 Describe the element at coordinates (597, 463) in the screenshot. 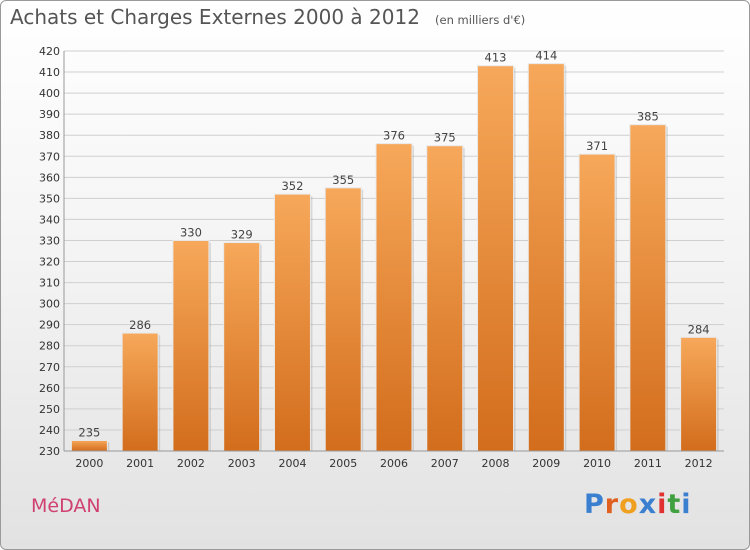

I see `x-tick-label: 2010` at that location.